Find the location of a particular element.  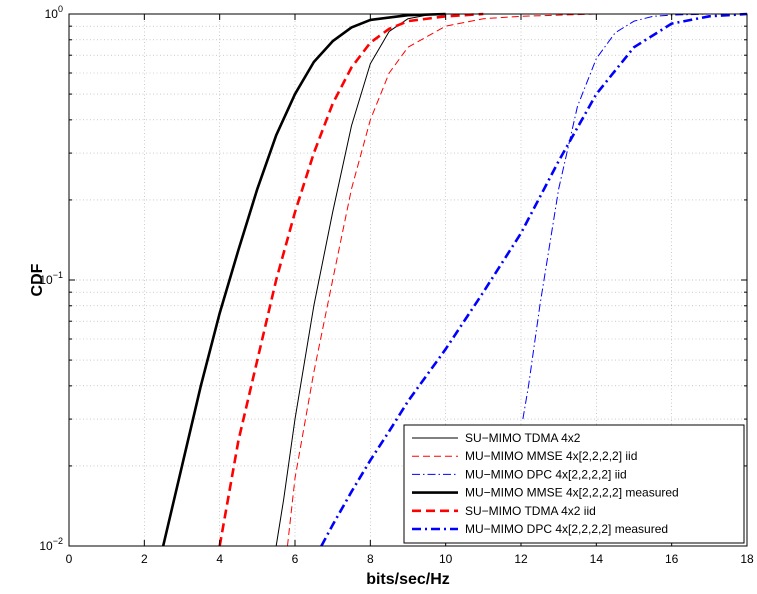

x-tick-label: 10 is located at coordinates (446, 559).